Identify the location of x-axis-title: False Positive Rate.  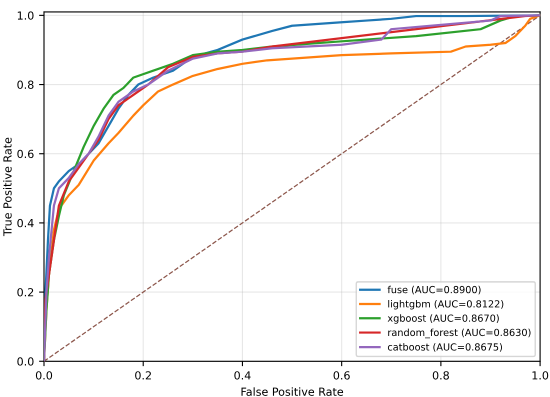
(293, 391).